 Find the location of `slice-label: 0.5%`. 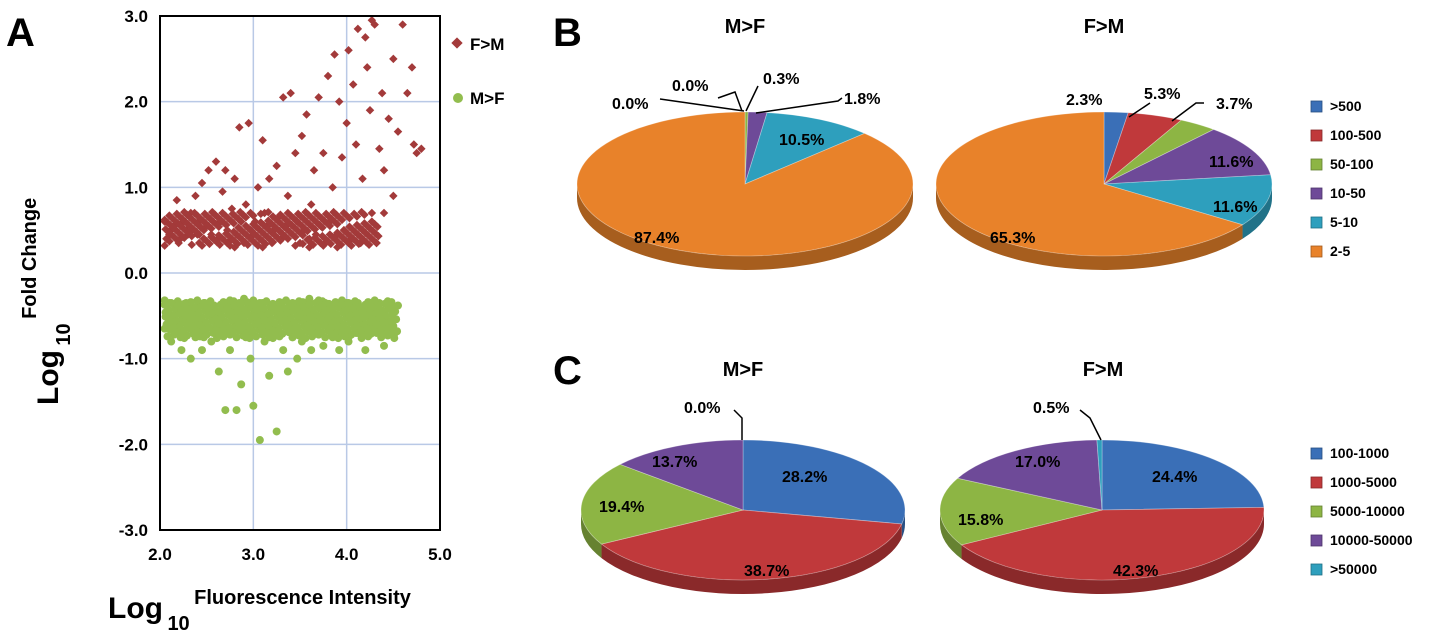

slice-label: 0.5% is located at coordinates (1051, 408).